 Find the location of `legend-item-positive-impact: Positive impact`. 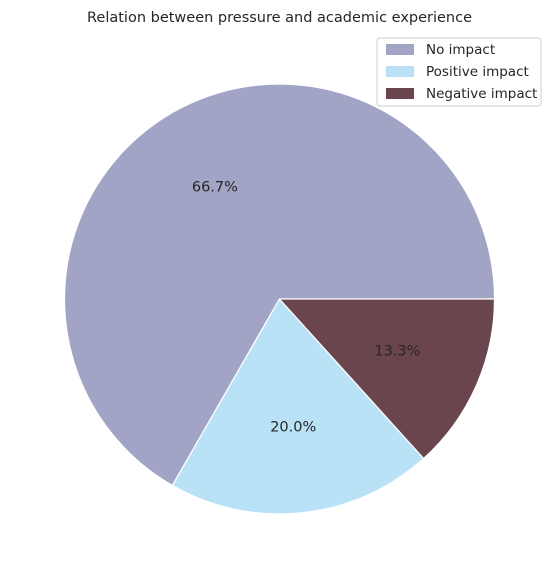

legend-item-positive-impact: Positive impact is located at coordinates (457, 72).